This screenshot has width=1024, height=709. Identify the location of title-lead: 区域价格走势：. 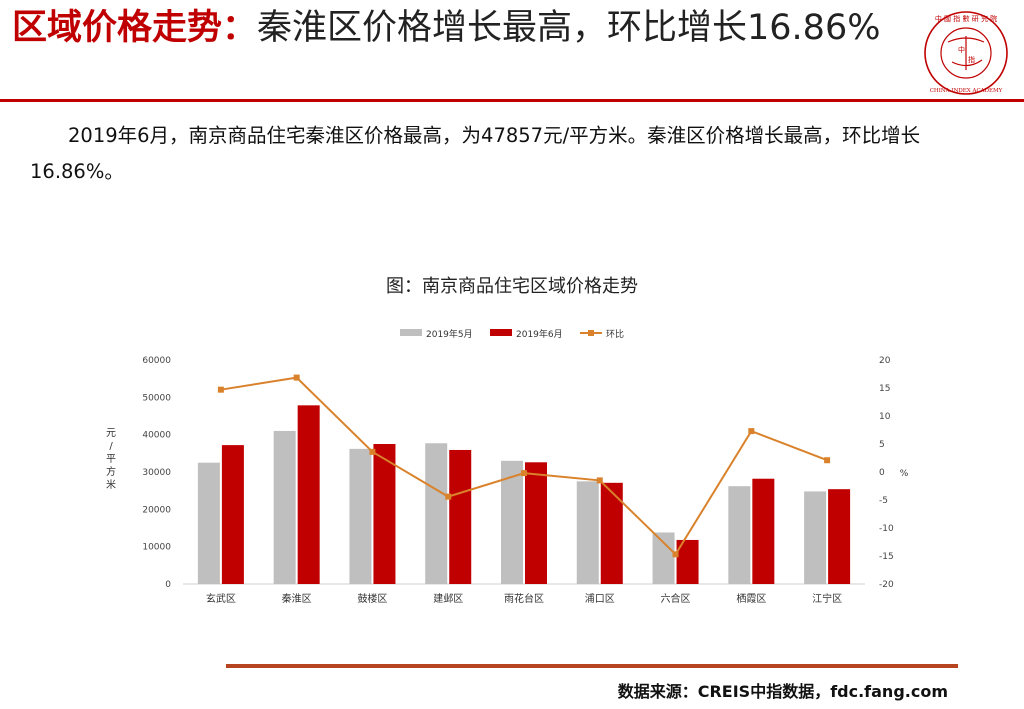
(135, 28).